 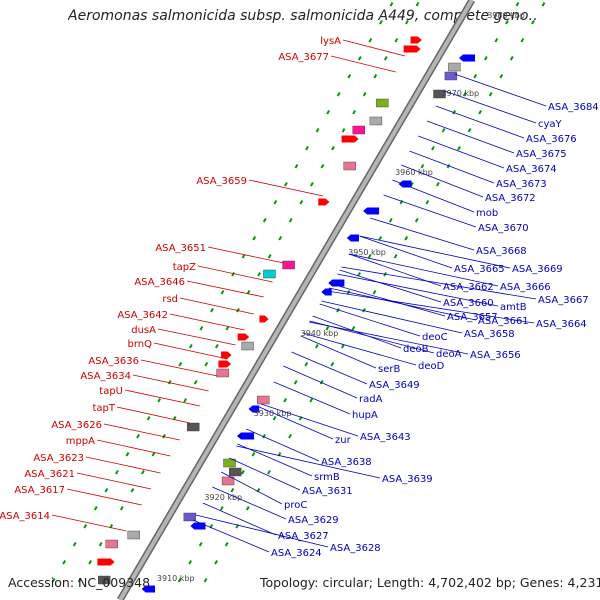 What do you see at coordinates (273, 413) in the screenshot?
I see `tick-label: 3930 kbp` at bounding box center [273, 413].